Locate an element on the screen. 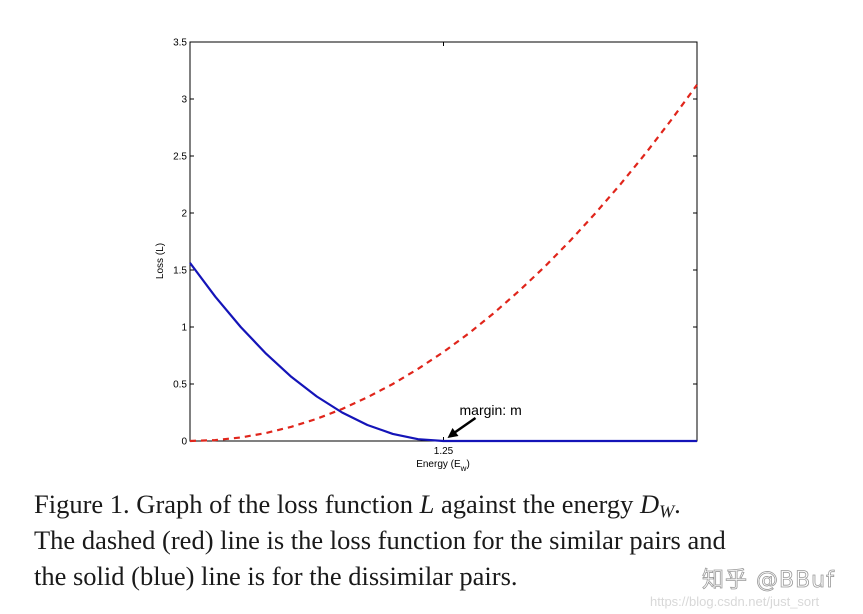 Image resolution: width=863 pixels, height=614 pixels. annotation-label: margin: m is located at coordinates (491, 410).